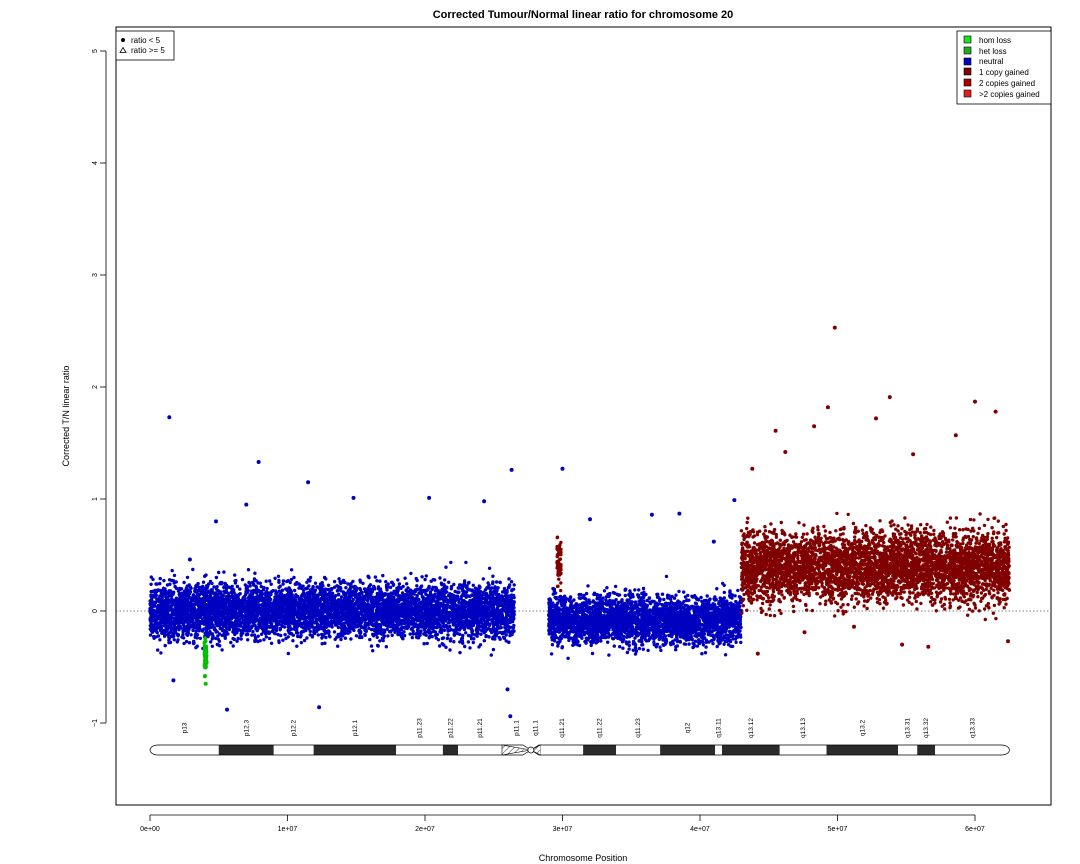 Image resolution: width=1080 pixels, height=864 pixels. What do you see at coordinates (95, 723) in the screenshot?
I see `y-tick-label: −1` at bounding box center [95, 723].